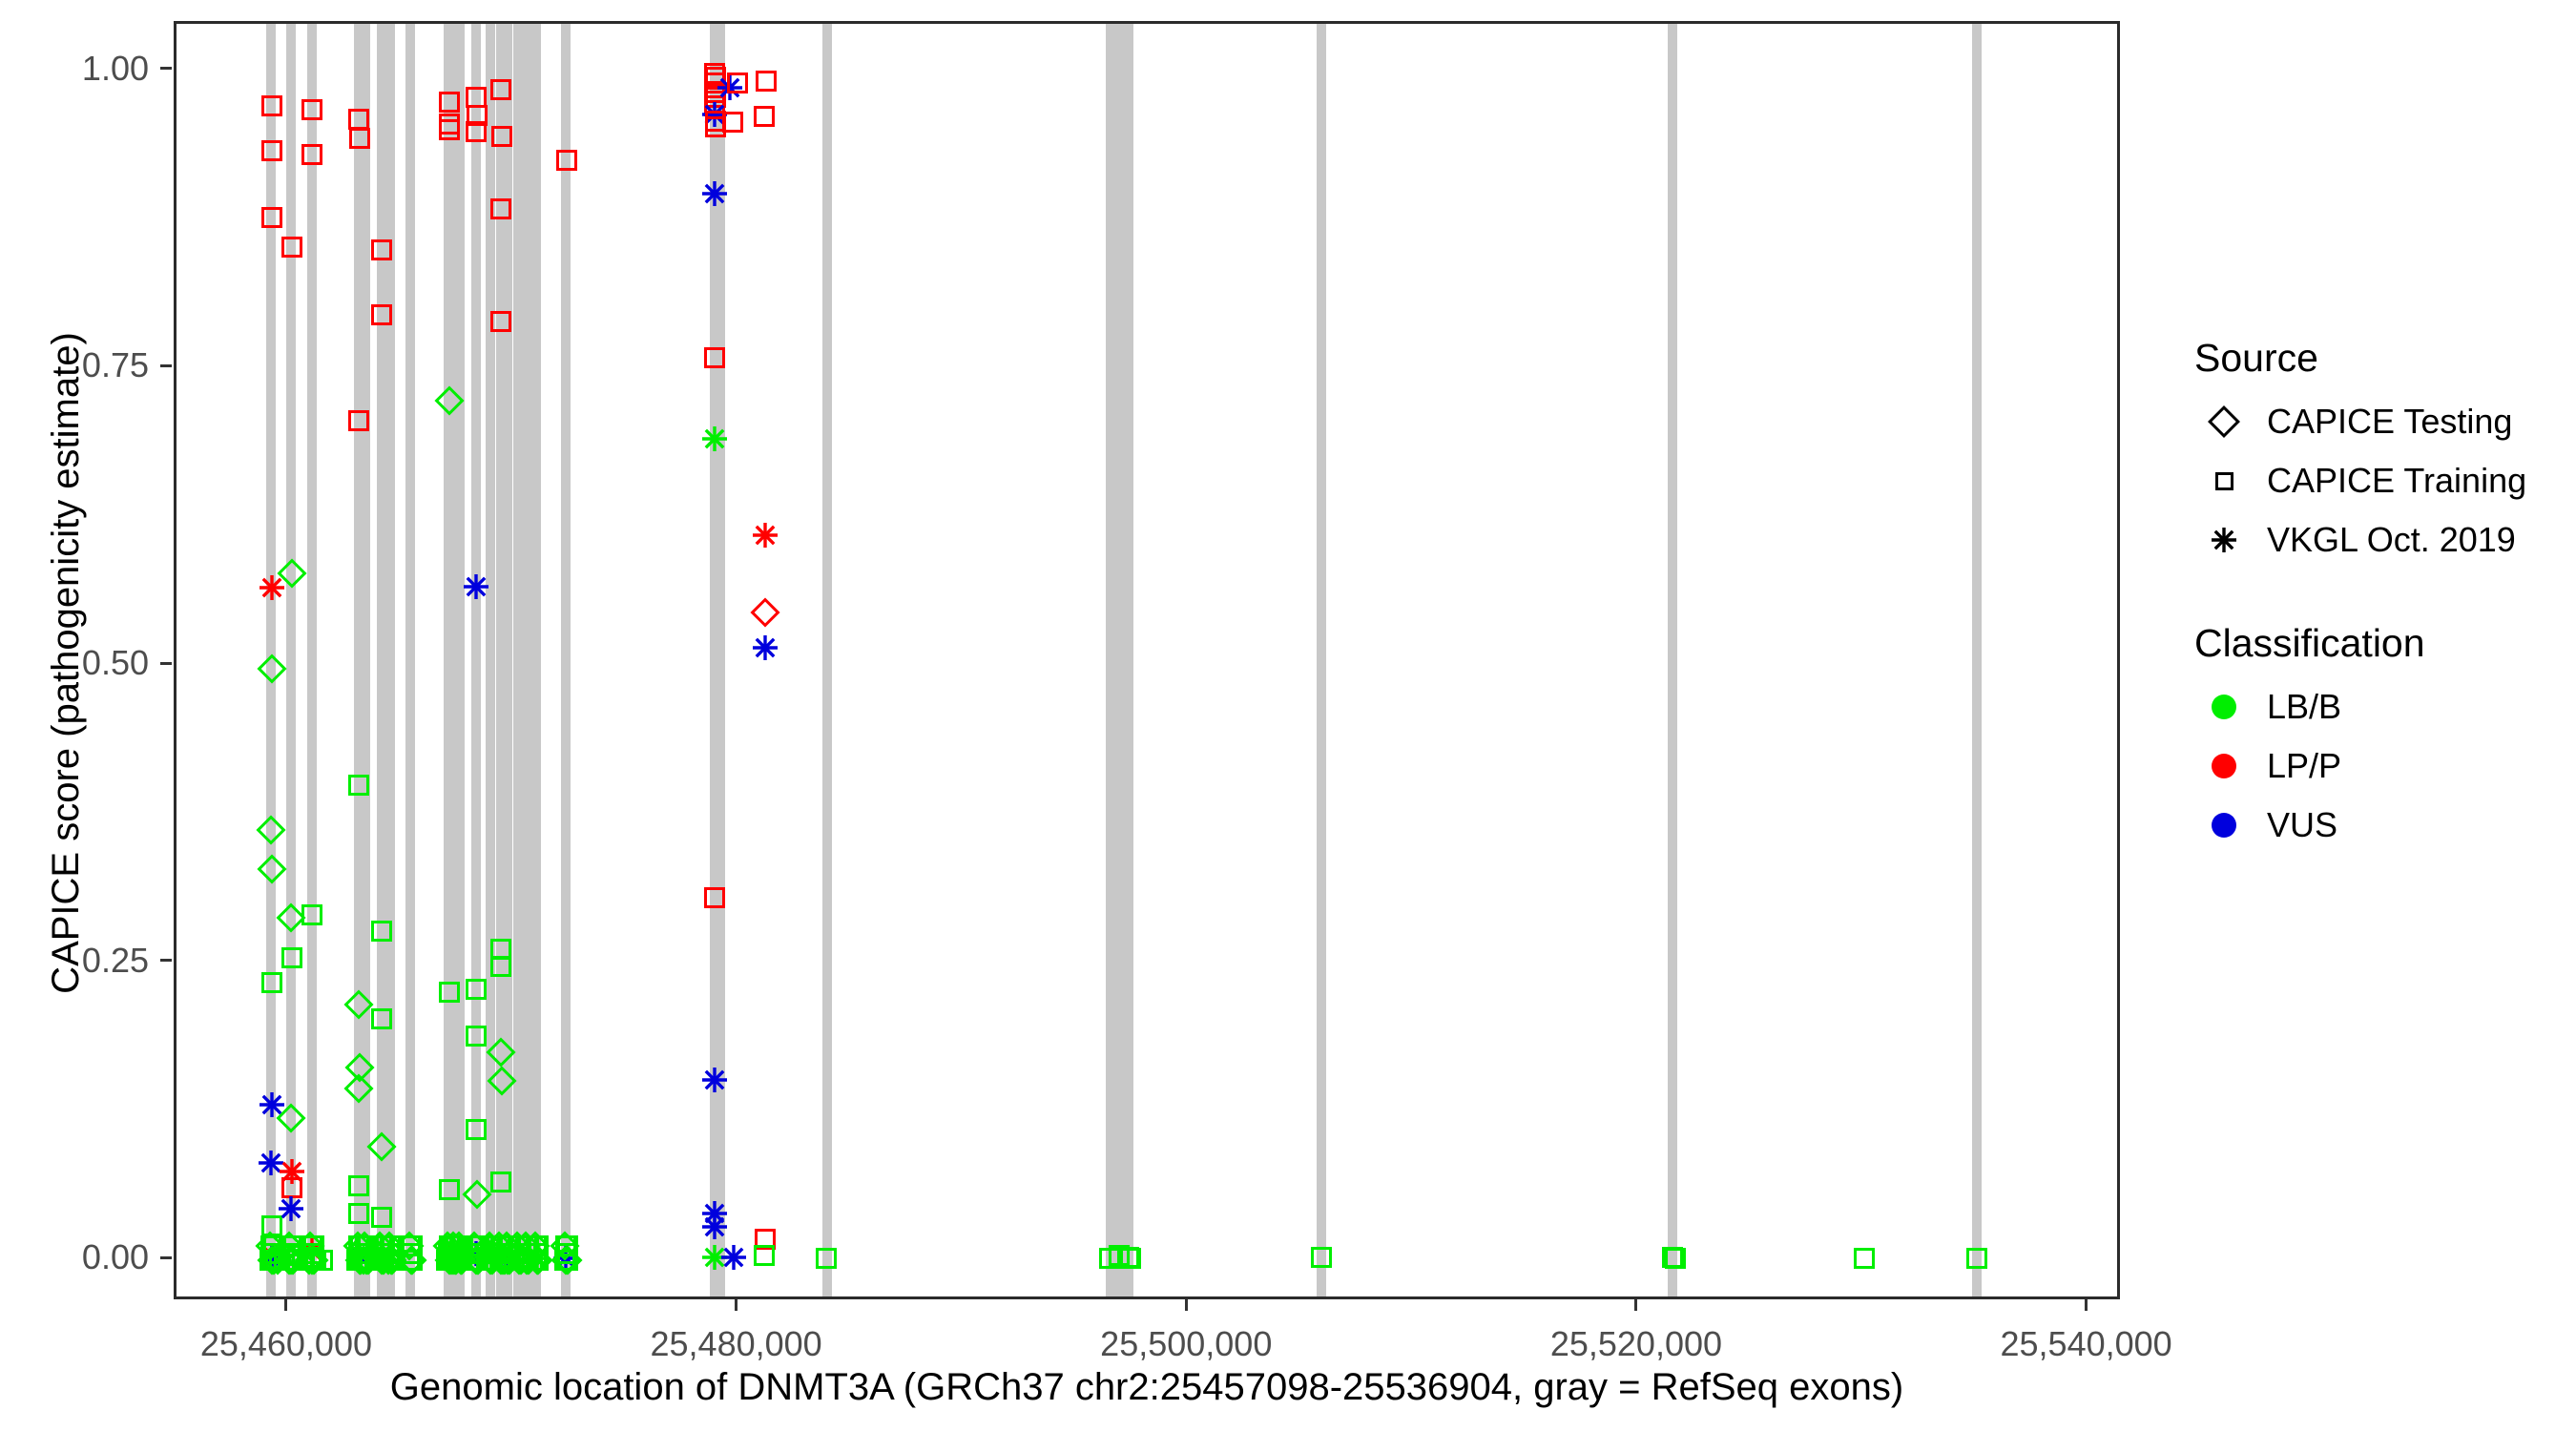 Image resolution: width=2576 pixels, height=1431 pixels. I want to click on legend-source-title: Source, so click(2256, 358).